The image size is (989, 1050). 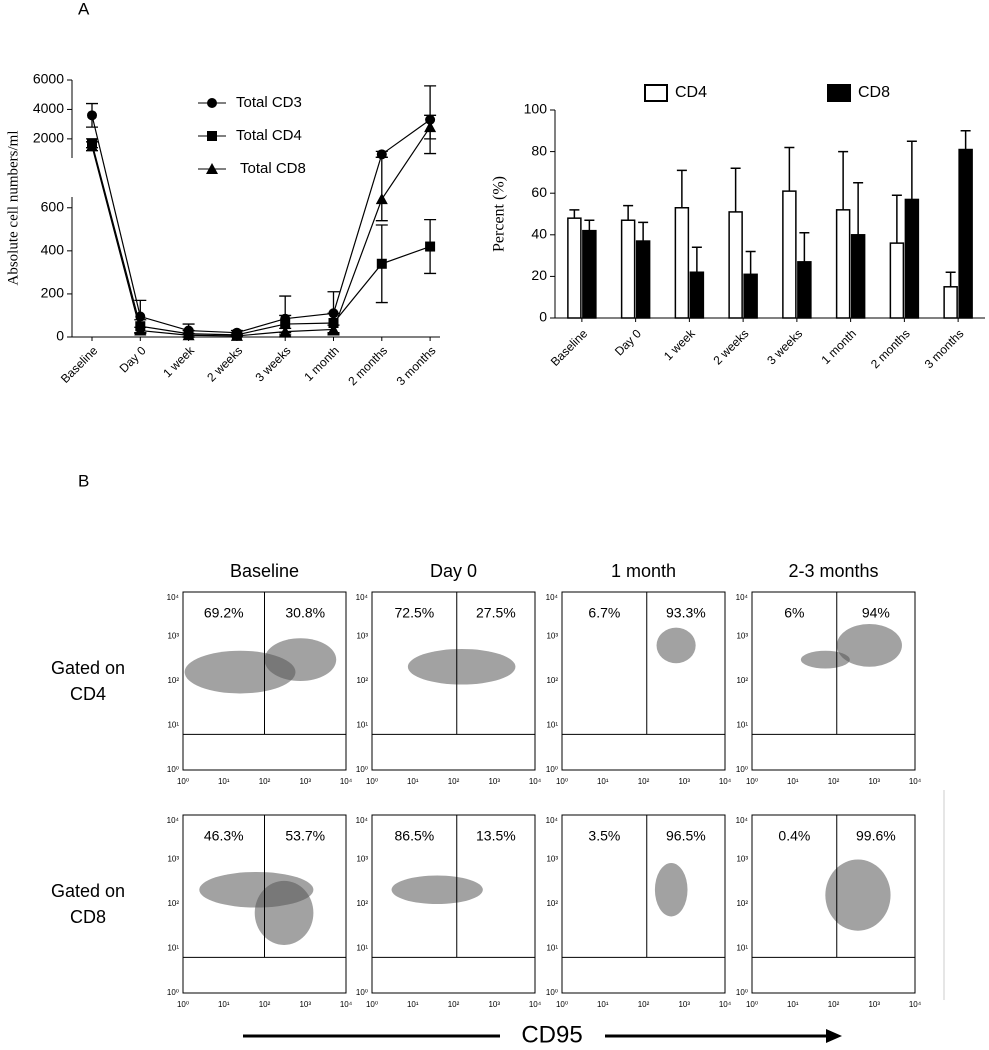 I want to click on y-tick-label: 60, so click(x=539, y=192).